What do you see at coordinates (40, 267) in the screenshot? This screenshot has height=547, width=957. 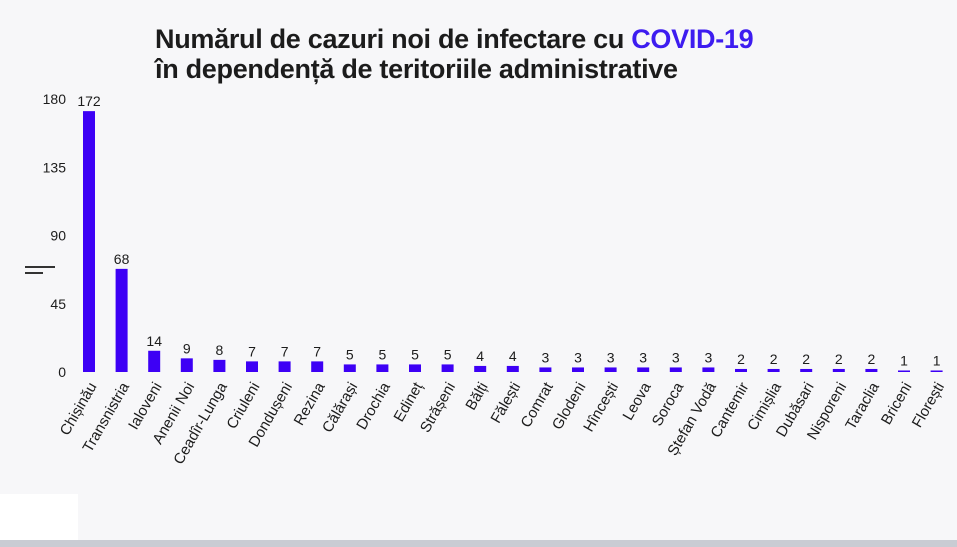 I see `legend-dash-top` at bounding box center [40, 267].